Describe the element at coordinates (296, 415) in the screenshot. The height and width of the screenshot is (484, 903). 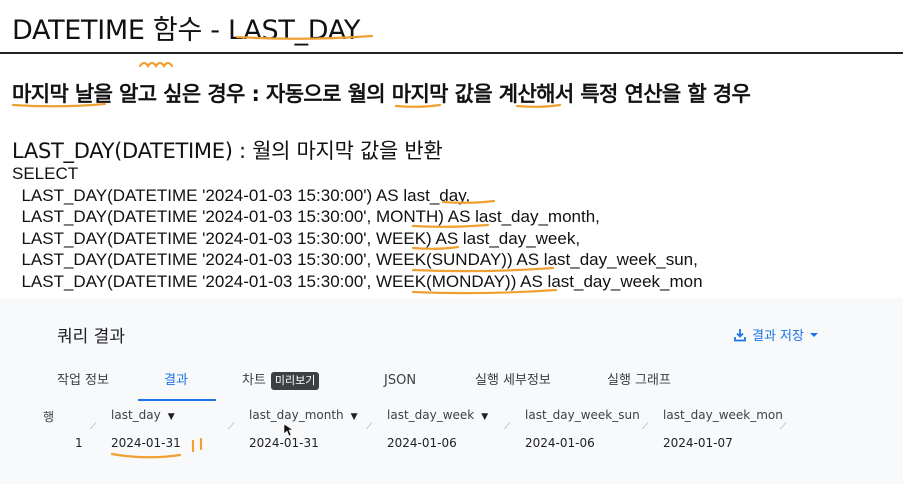
I see `column-header-label: last_day_month` at that location.